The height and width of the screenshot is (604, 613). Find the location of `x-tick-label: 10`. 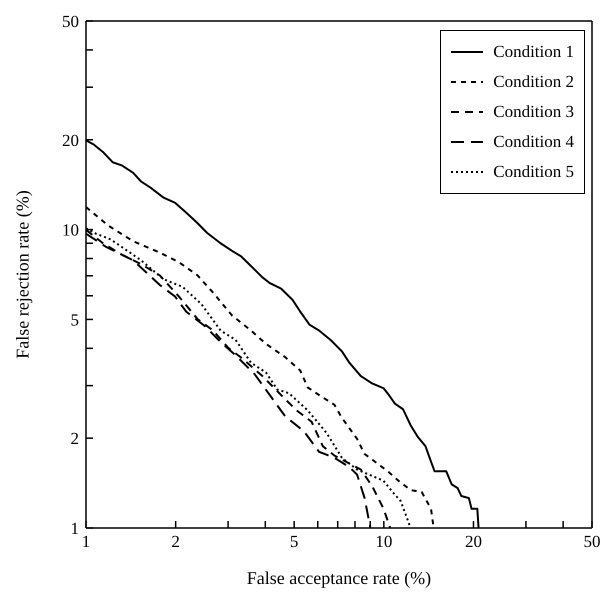

x-tick-label: 10 is located at coordinates (383, 542).